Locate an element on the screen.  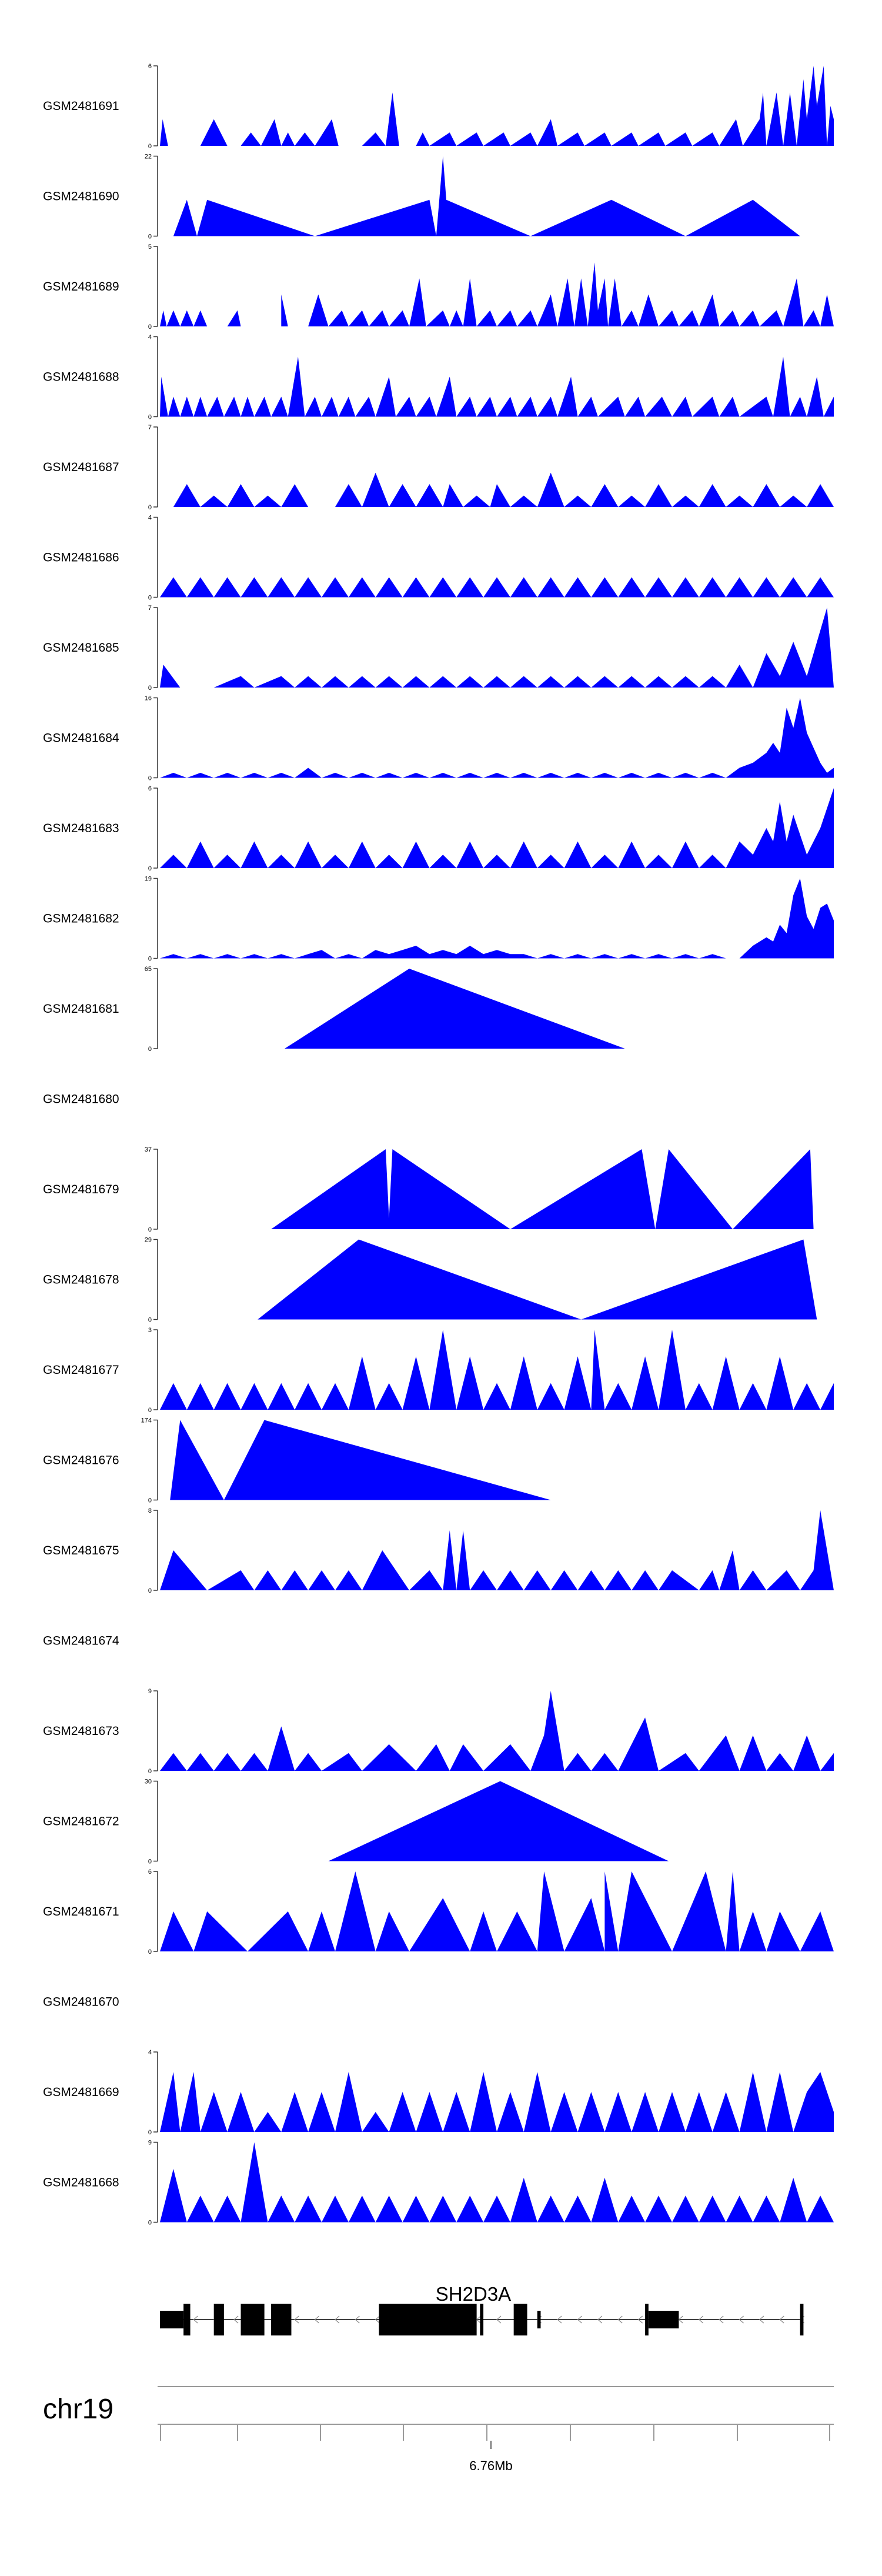
track-label: GSM2481670 is located at coordinates (81, 2002).